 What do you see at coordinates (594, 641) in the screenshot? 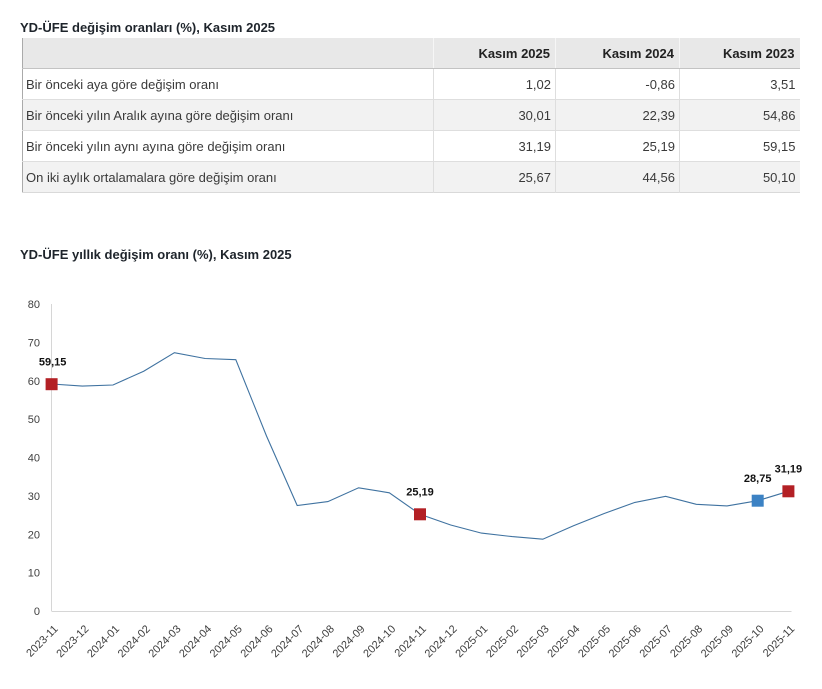
I see `svg-text: 2025-05` at bounding box center [594, 641].